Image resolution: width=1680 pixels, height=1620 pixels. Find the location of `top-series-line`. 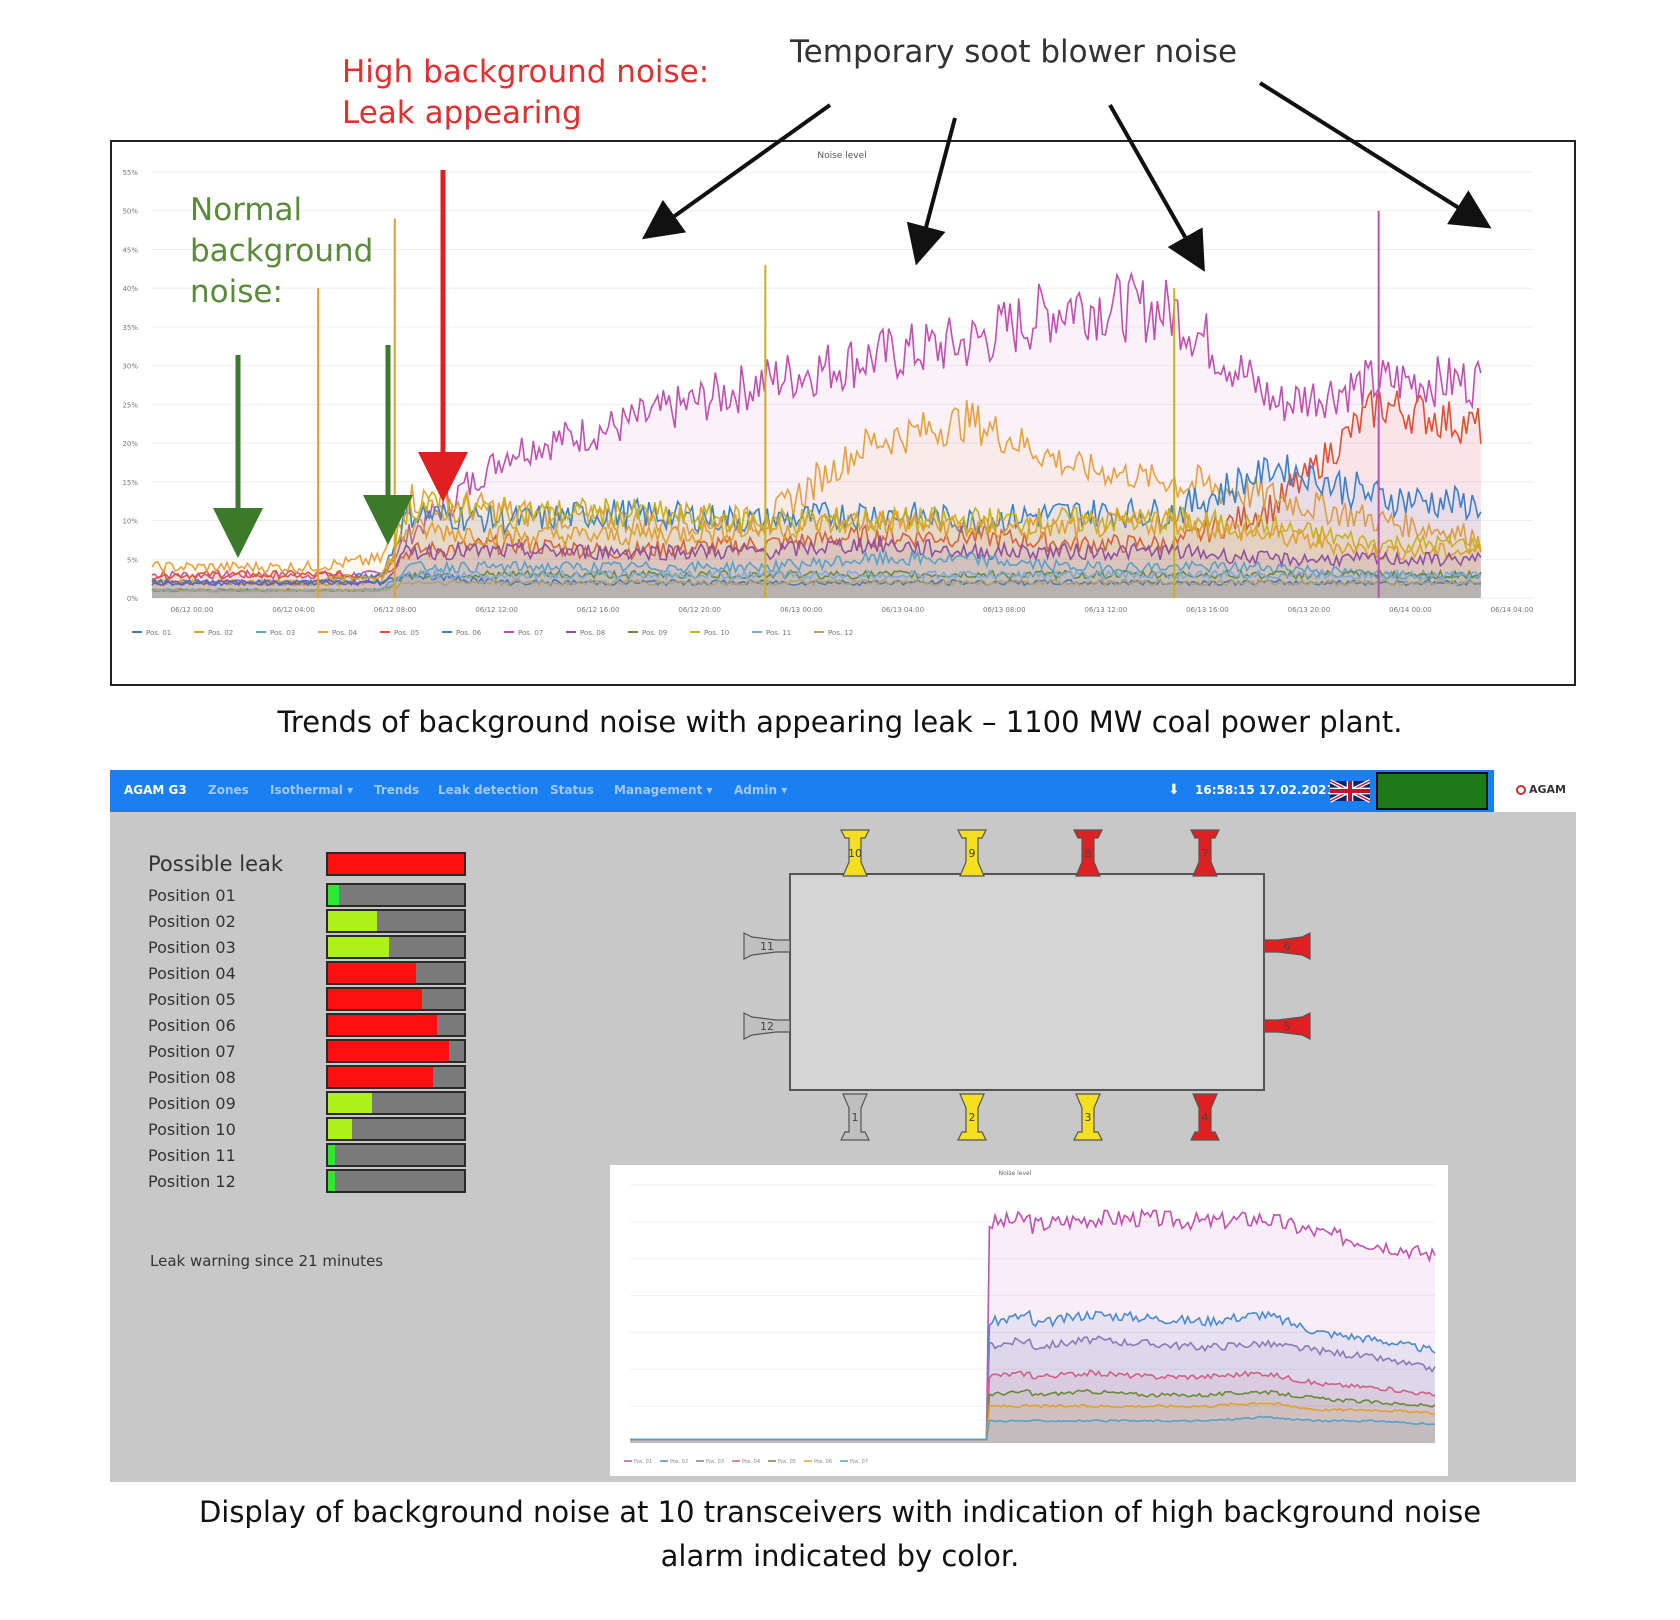

top-series-line is located at coordinates (816, 539).